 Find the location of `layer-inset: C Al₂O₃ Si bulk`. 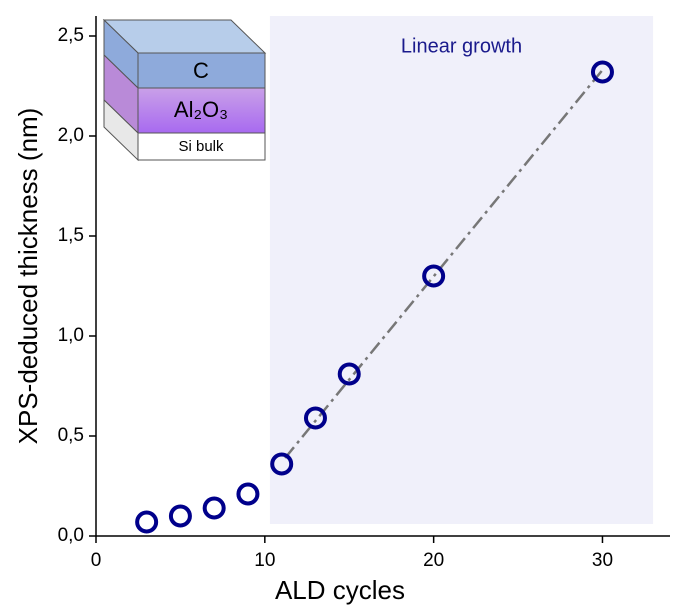

layer-inset: C Al₂O₃ Si bulk is located at coordinates (184, 90).